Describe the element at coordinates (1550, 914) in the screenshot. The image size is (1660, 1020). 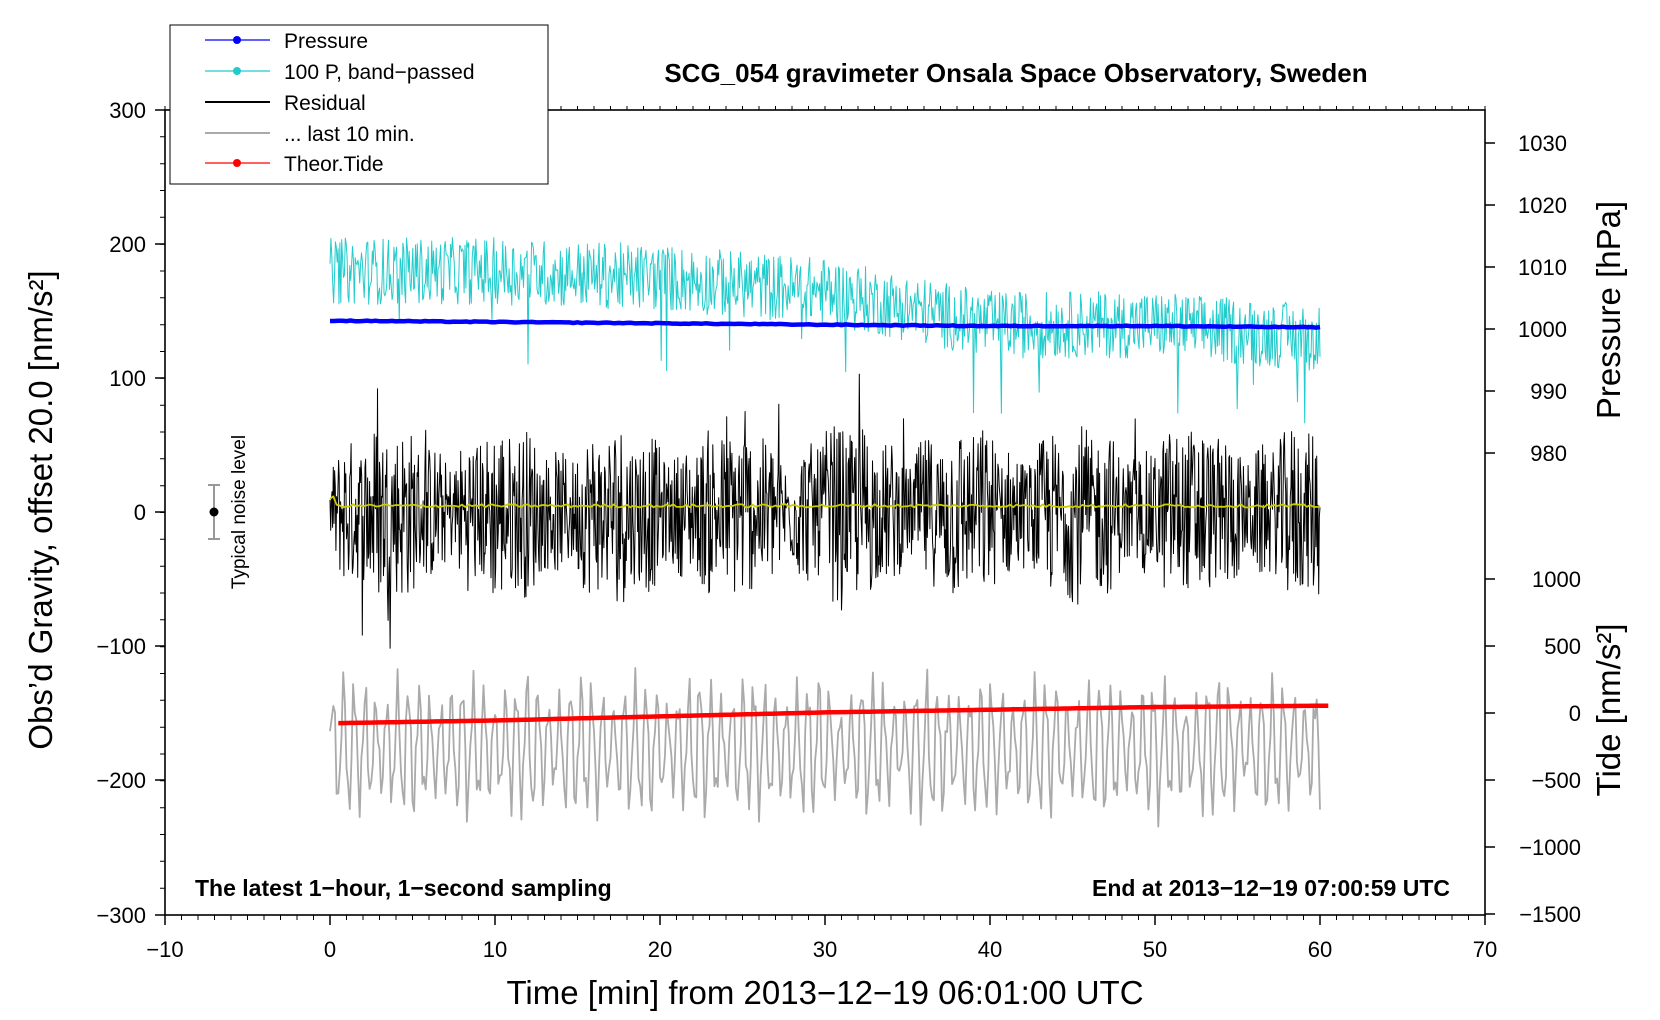
I see `tide-tick-label: −1500` at that location.